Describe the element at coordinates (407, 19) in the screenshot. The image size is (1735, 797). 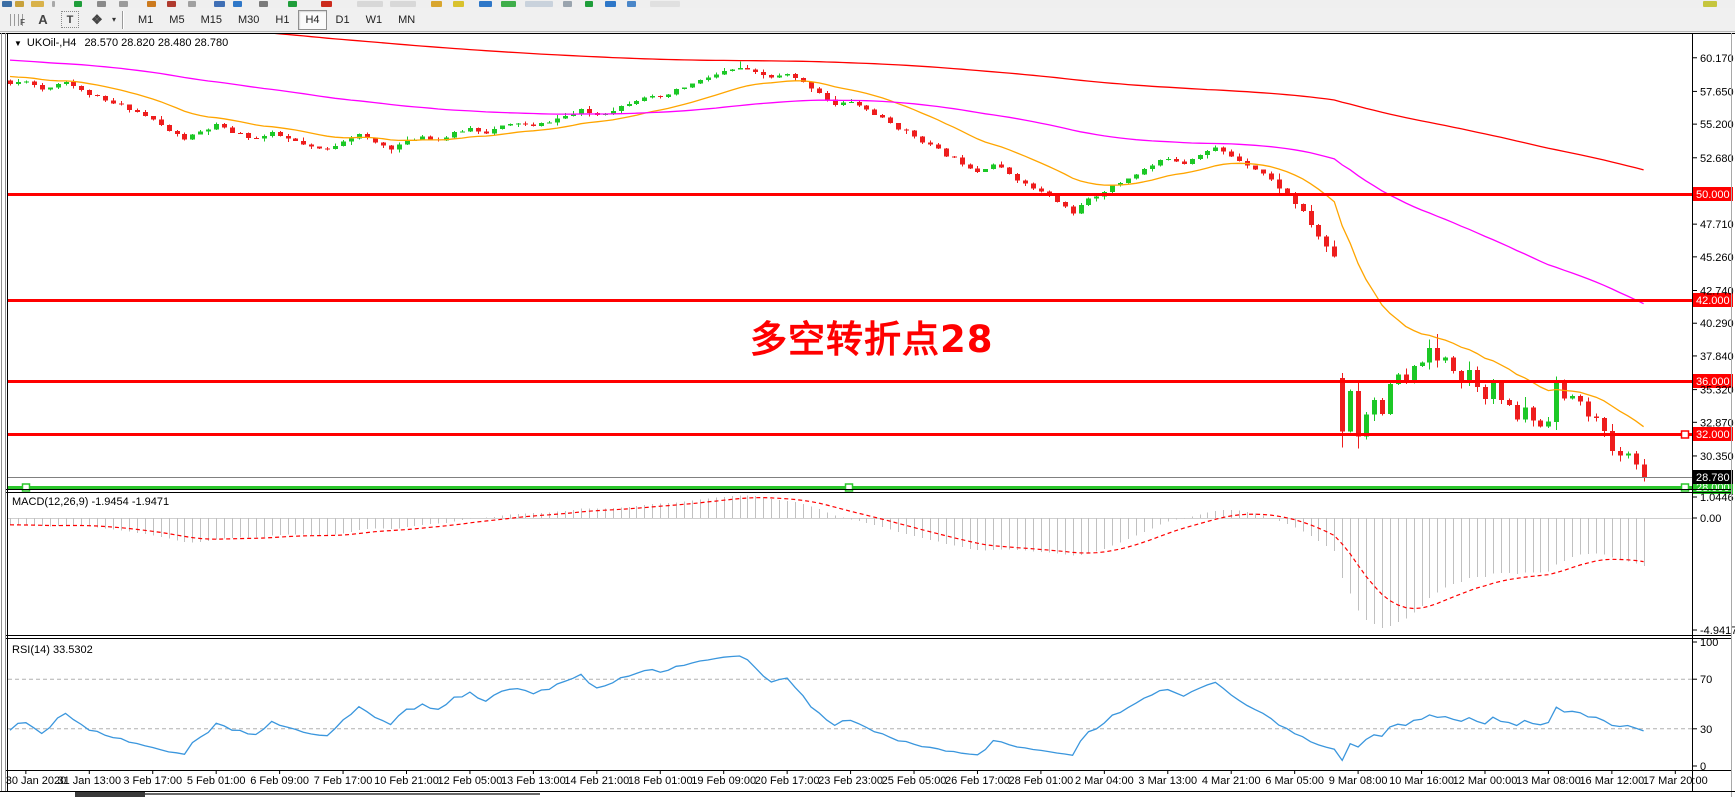
I see `timeframe-button-mn: MN` at that location.